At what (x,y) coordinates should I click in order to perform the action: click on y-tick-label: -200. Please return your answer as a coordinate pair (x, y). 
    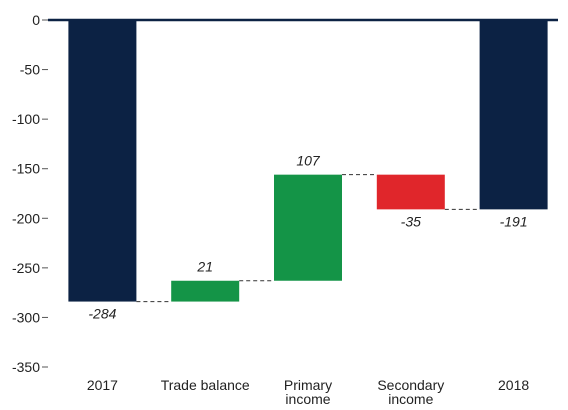
    Looking at the image, I should click on (26, 218).